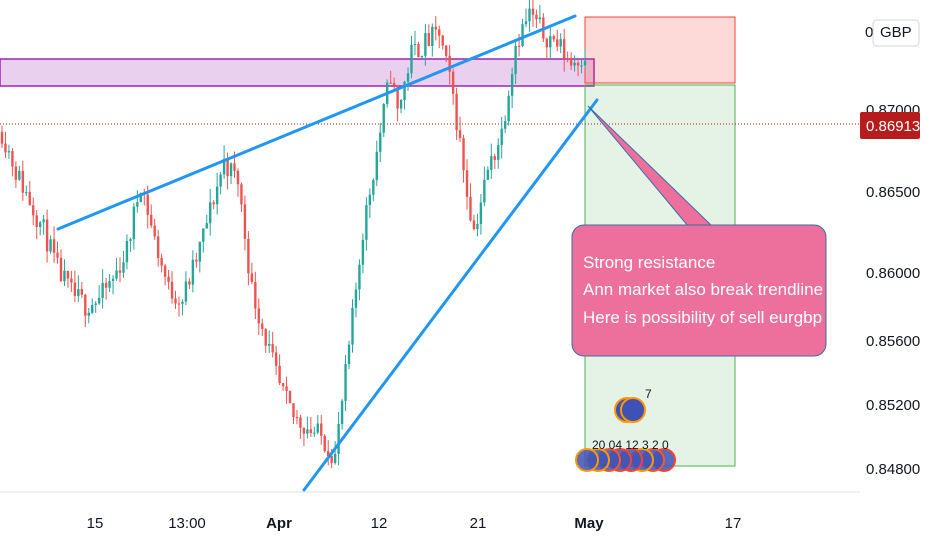 Image resolution: width=932 pixels, height=550 pixels. What do you see at coordinates (702, 317) in the screenshot?
I see `annotation-line-3: Here is possibility of sell eurgbp` at bounding box center [702, 317].